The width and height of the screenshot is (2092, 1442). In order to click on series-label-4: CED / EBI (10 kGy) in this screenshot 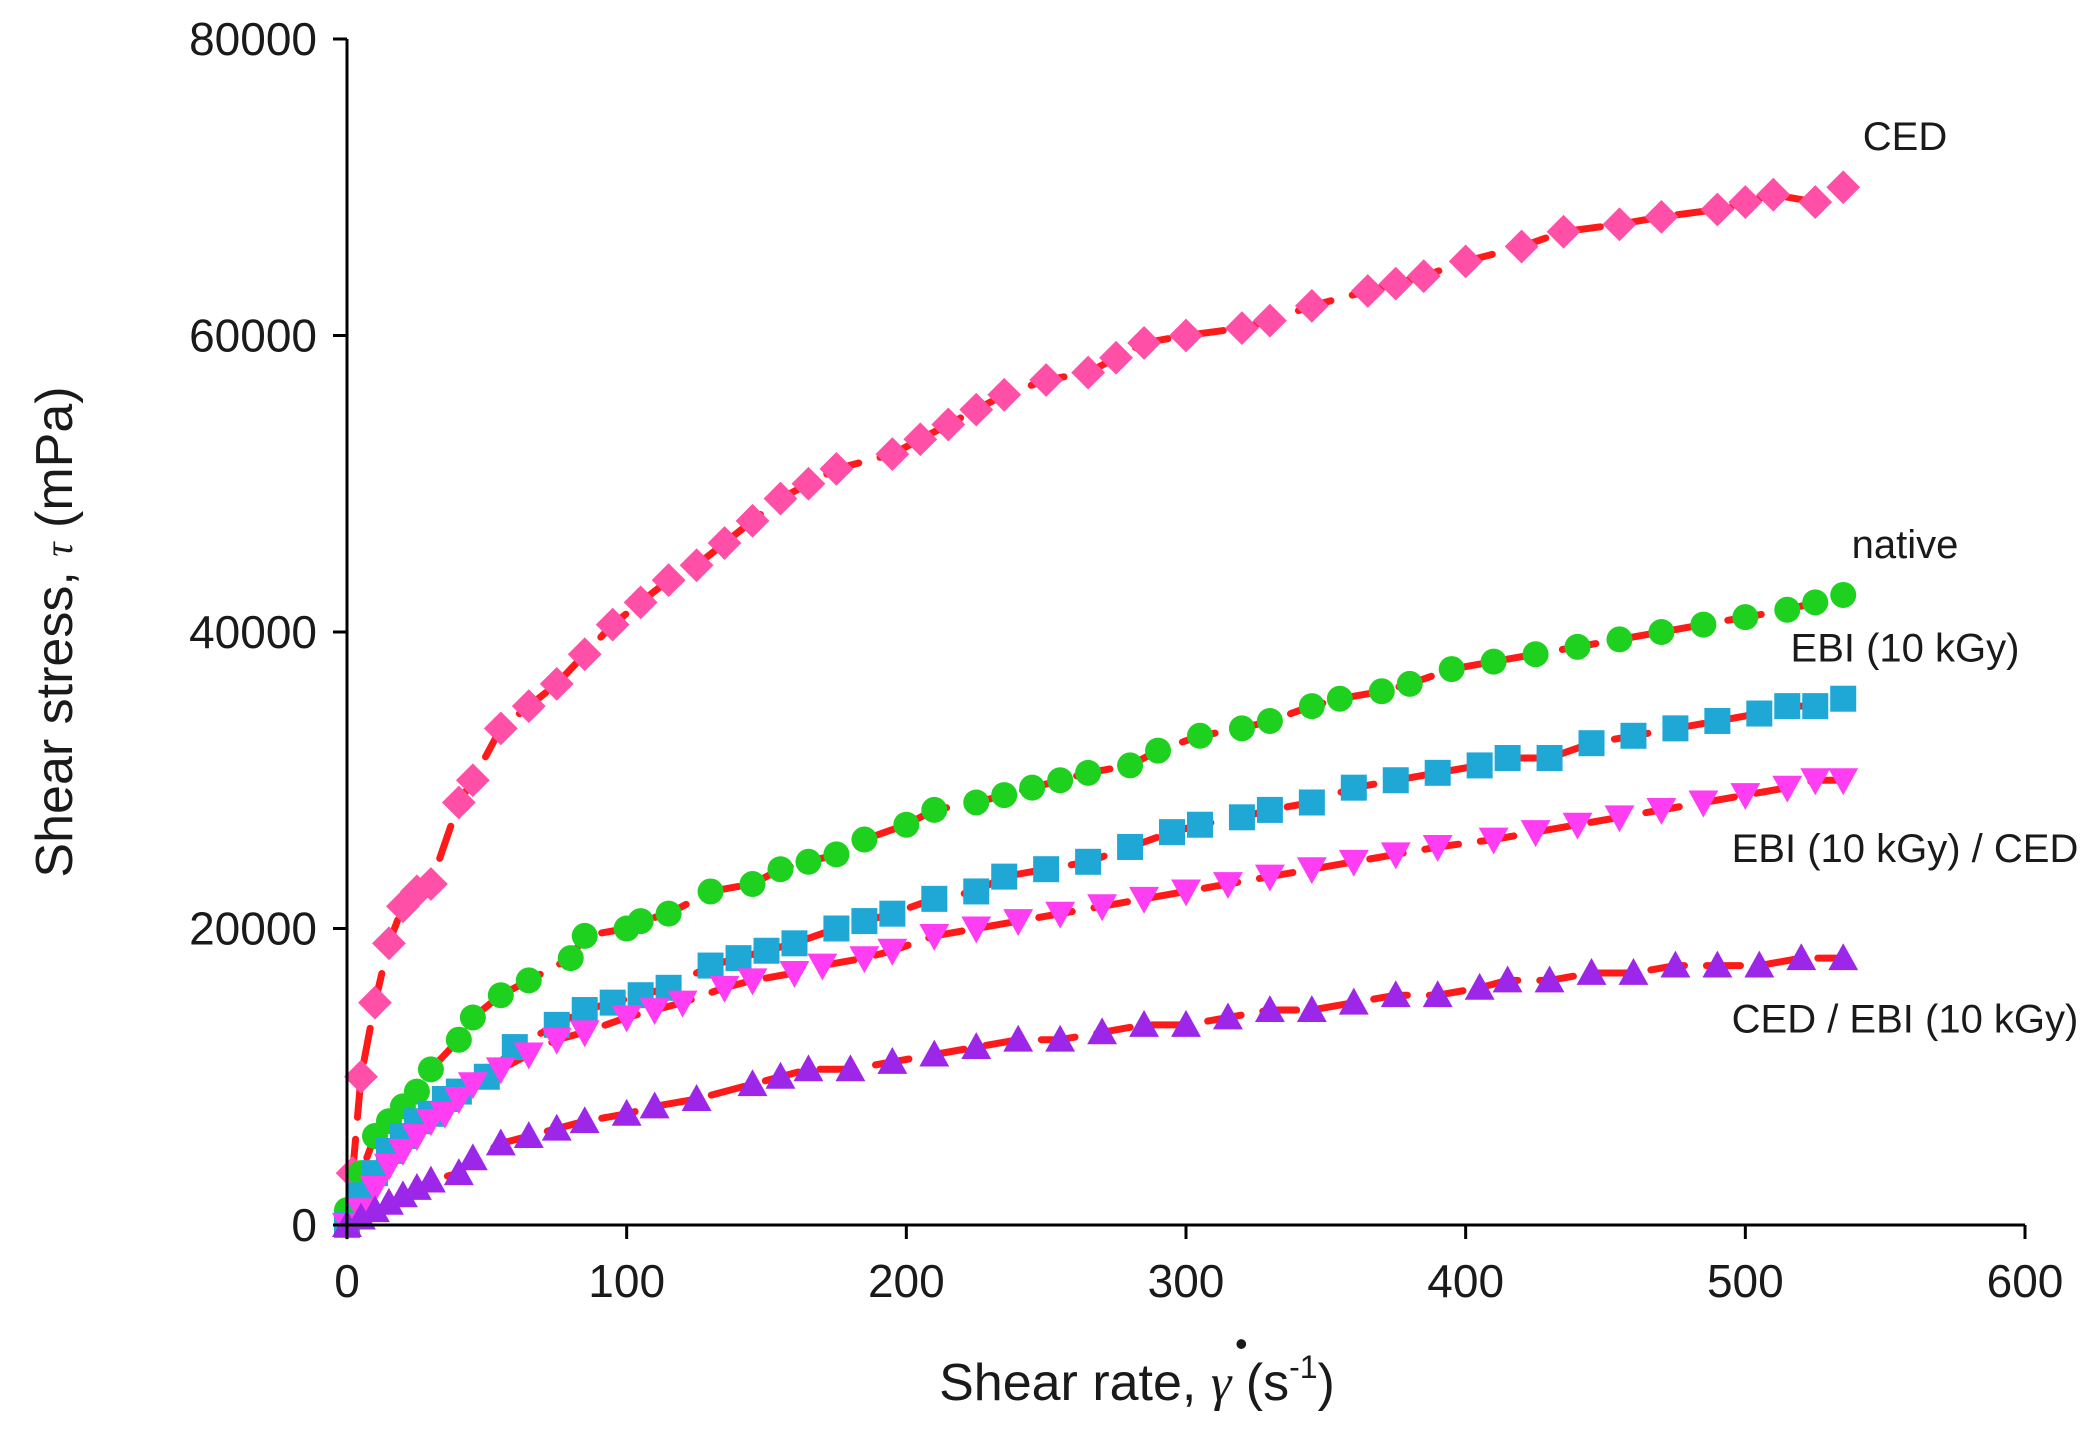, I will do `click(1905, 1019)`.